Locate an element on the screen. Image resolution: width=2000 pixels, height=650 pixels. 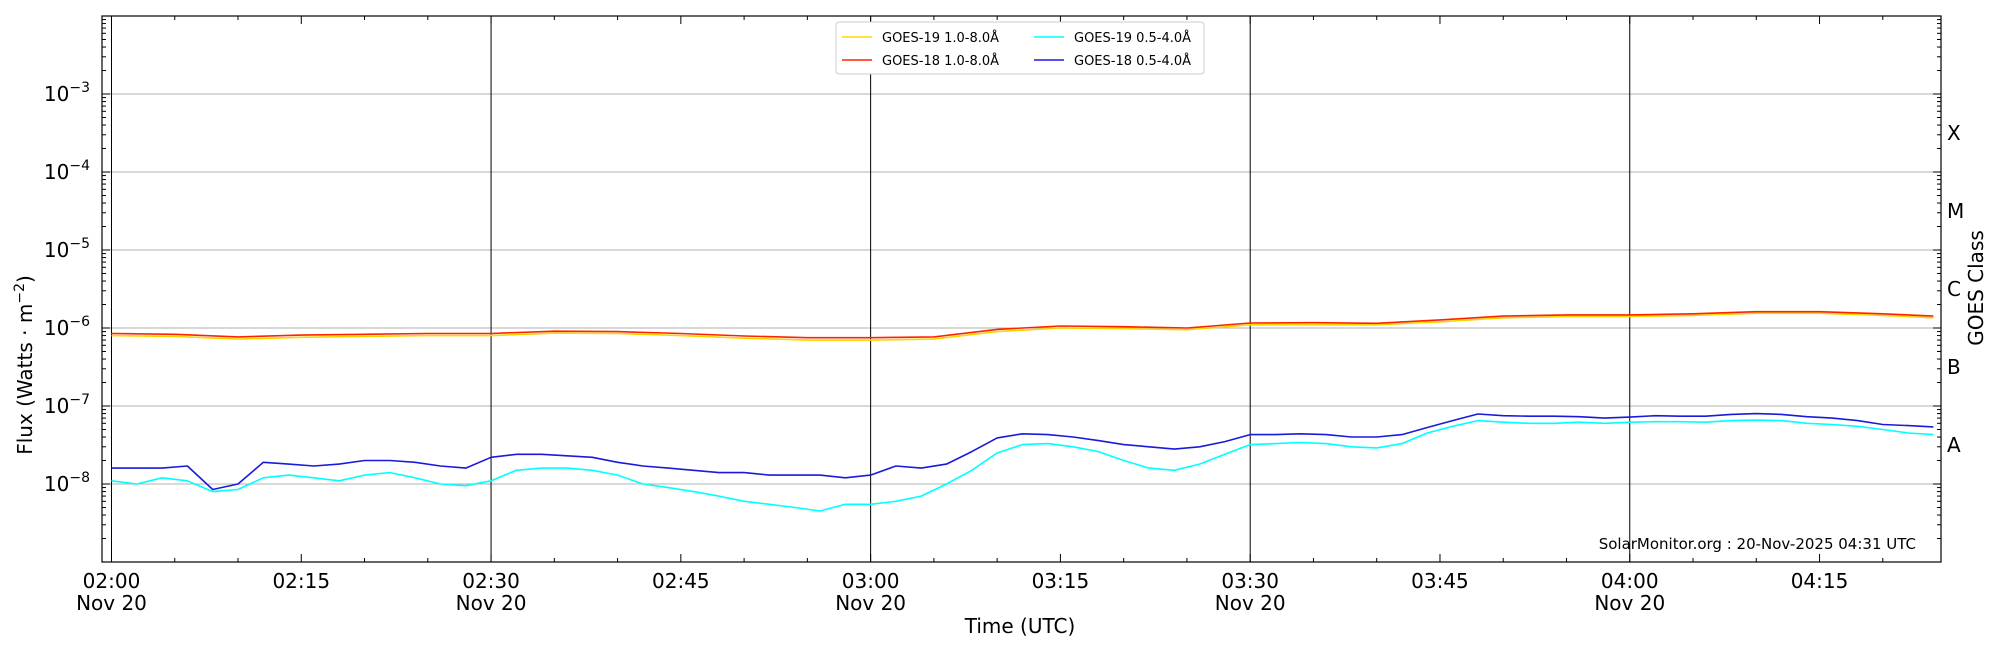
x-tick-label-time: 02:15 is located at coordinates (301, 581).